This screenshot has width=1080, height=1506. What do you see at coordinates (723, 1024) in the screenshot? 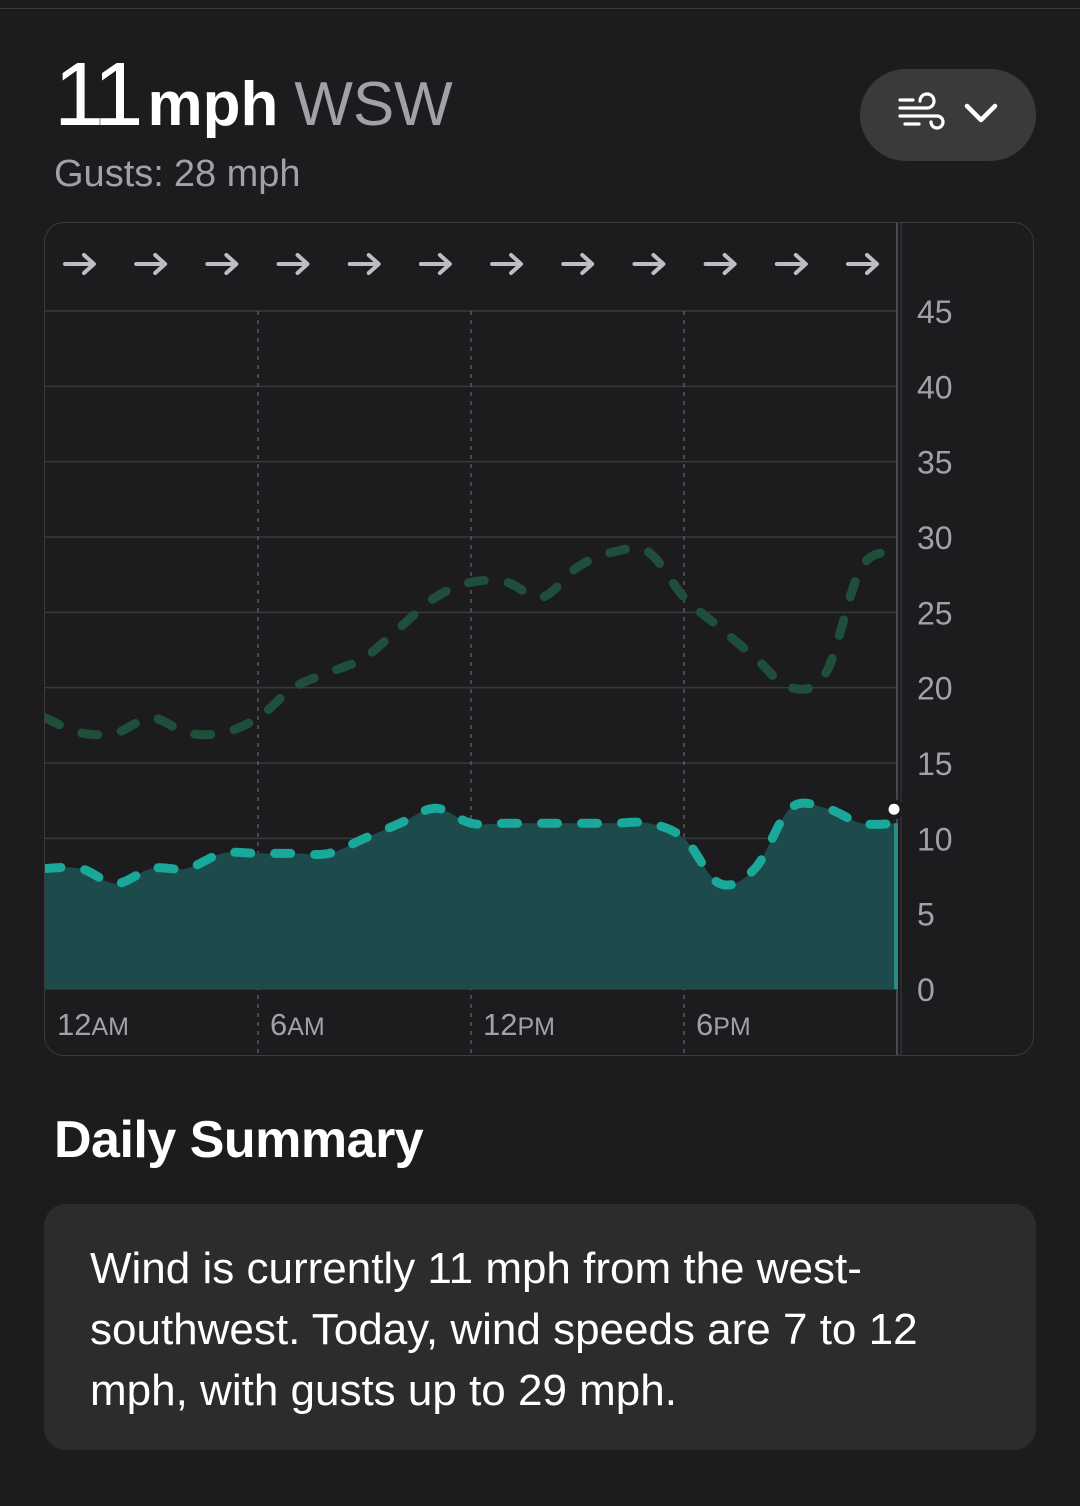
I see `x-tick-label: 6PM` at bounding box center [723, 1024].